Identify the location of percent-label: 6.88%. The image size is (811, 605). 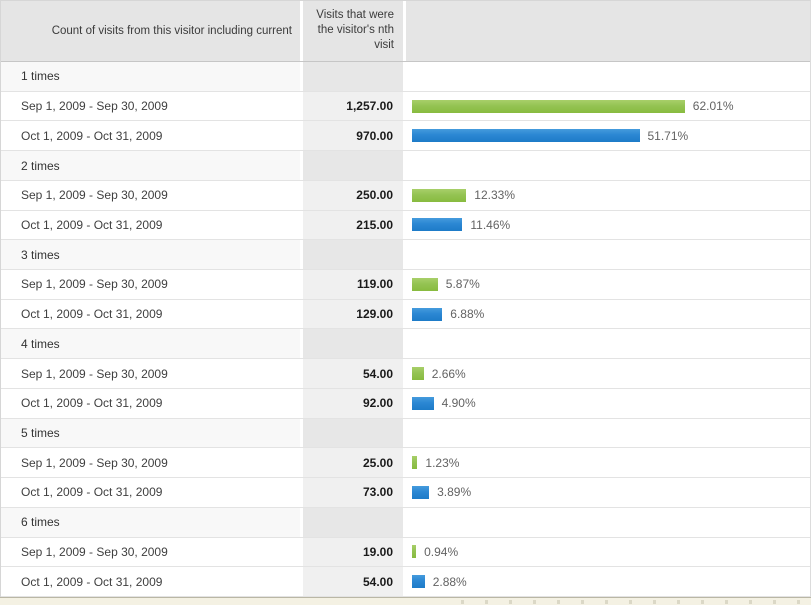
(467, 314).